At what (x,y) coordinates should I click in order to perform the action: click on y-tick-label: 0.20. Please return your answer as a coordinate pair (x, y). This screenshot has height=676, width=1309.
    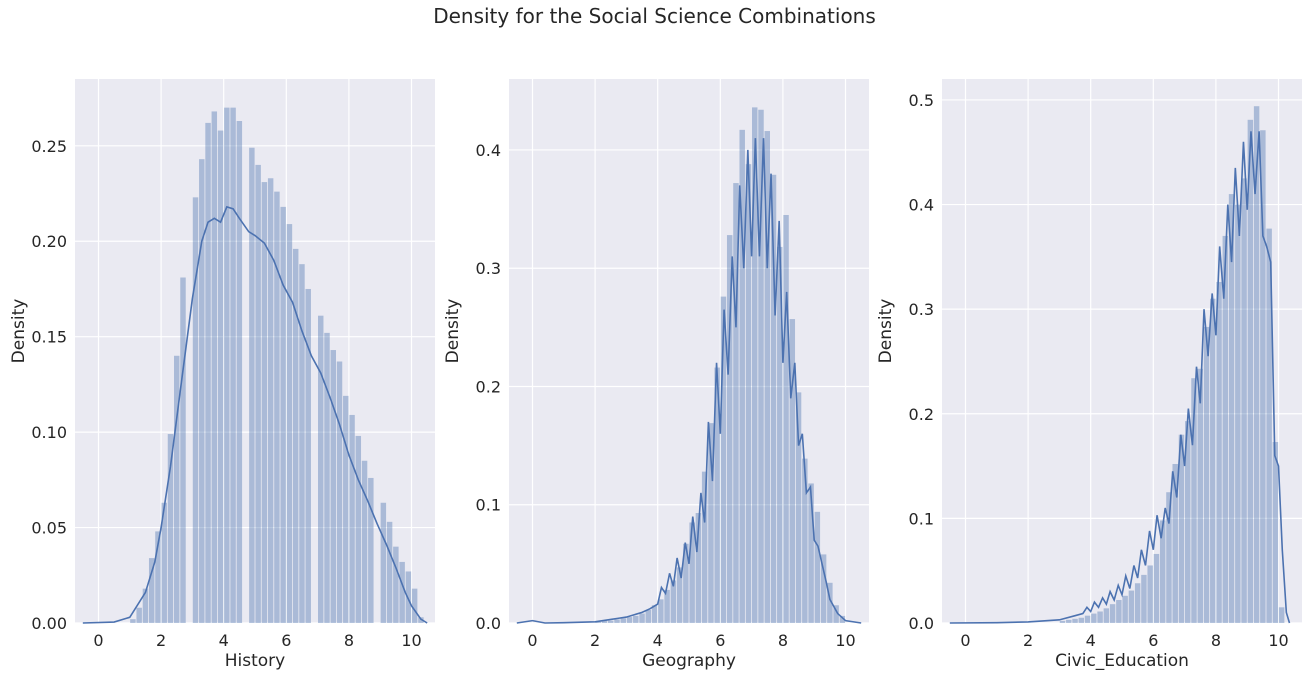
    Looking at the image, I should click on (49, 241).